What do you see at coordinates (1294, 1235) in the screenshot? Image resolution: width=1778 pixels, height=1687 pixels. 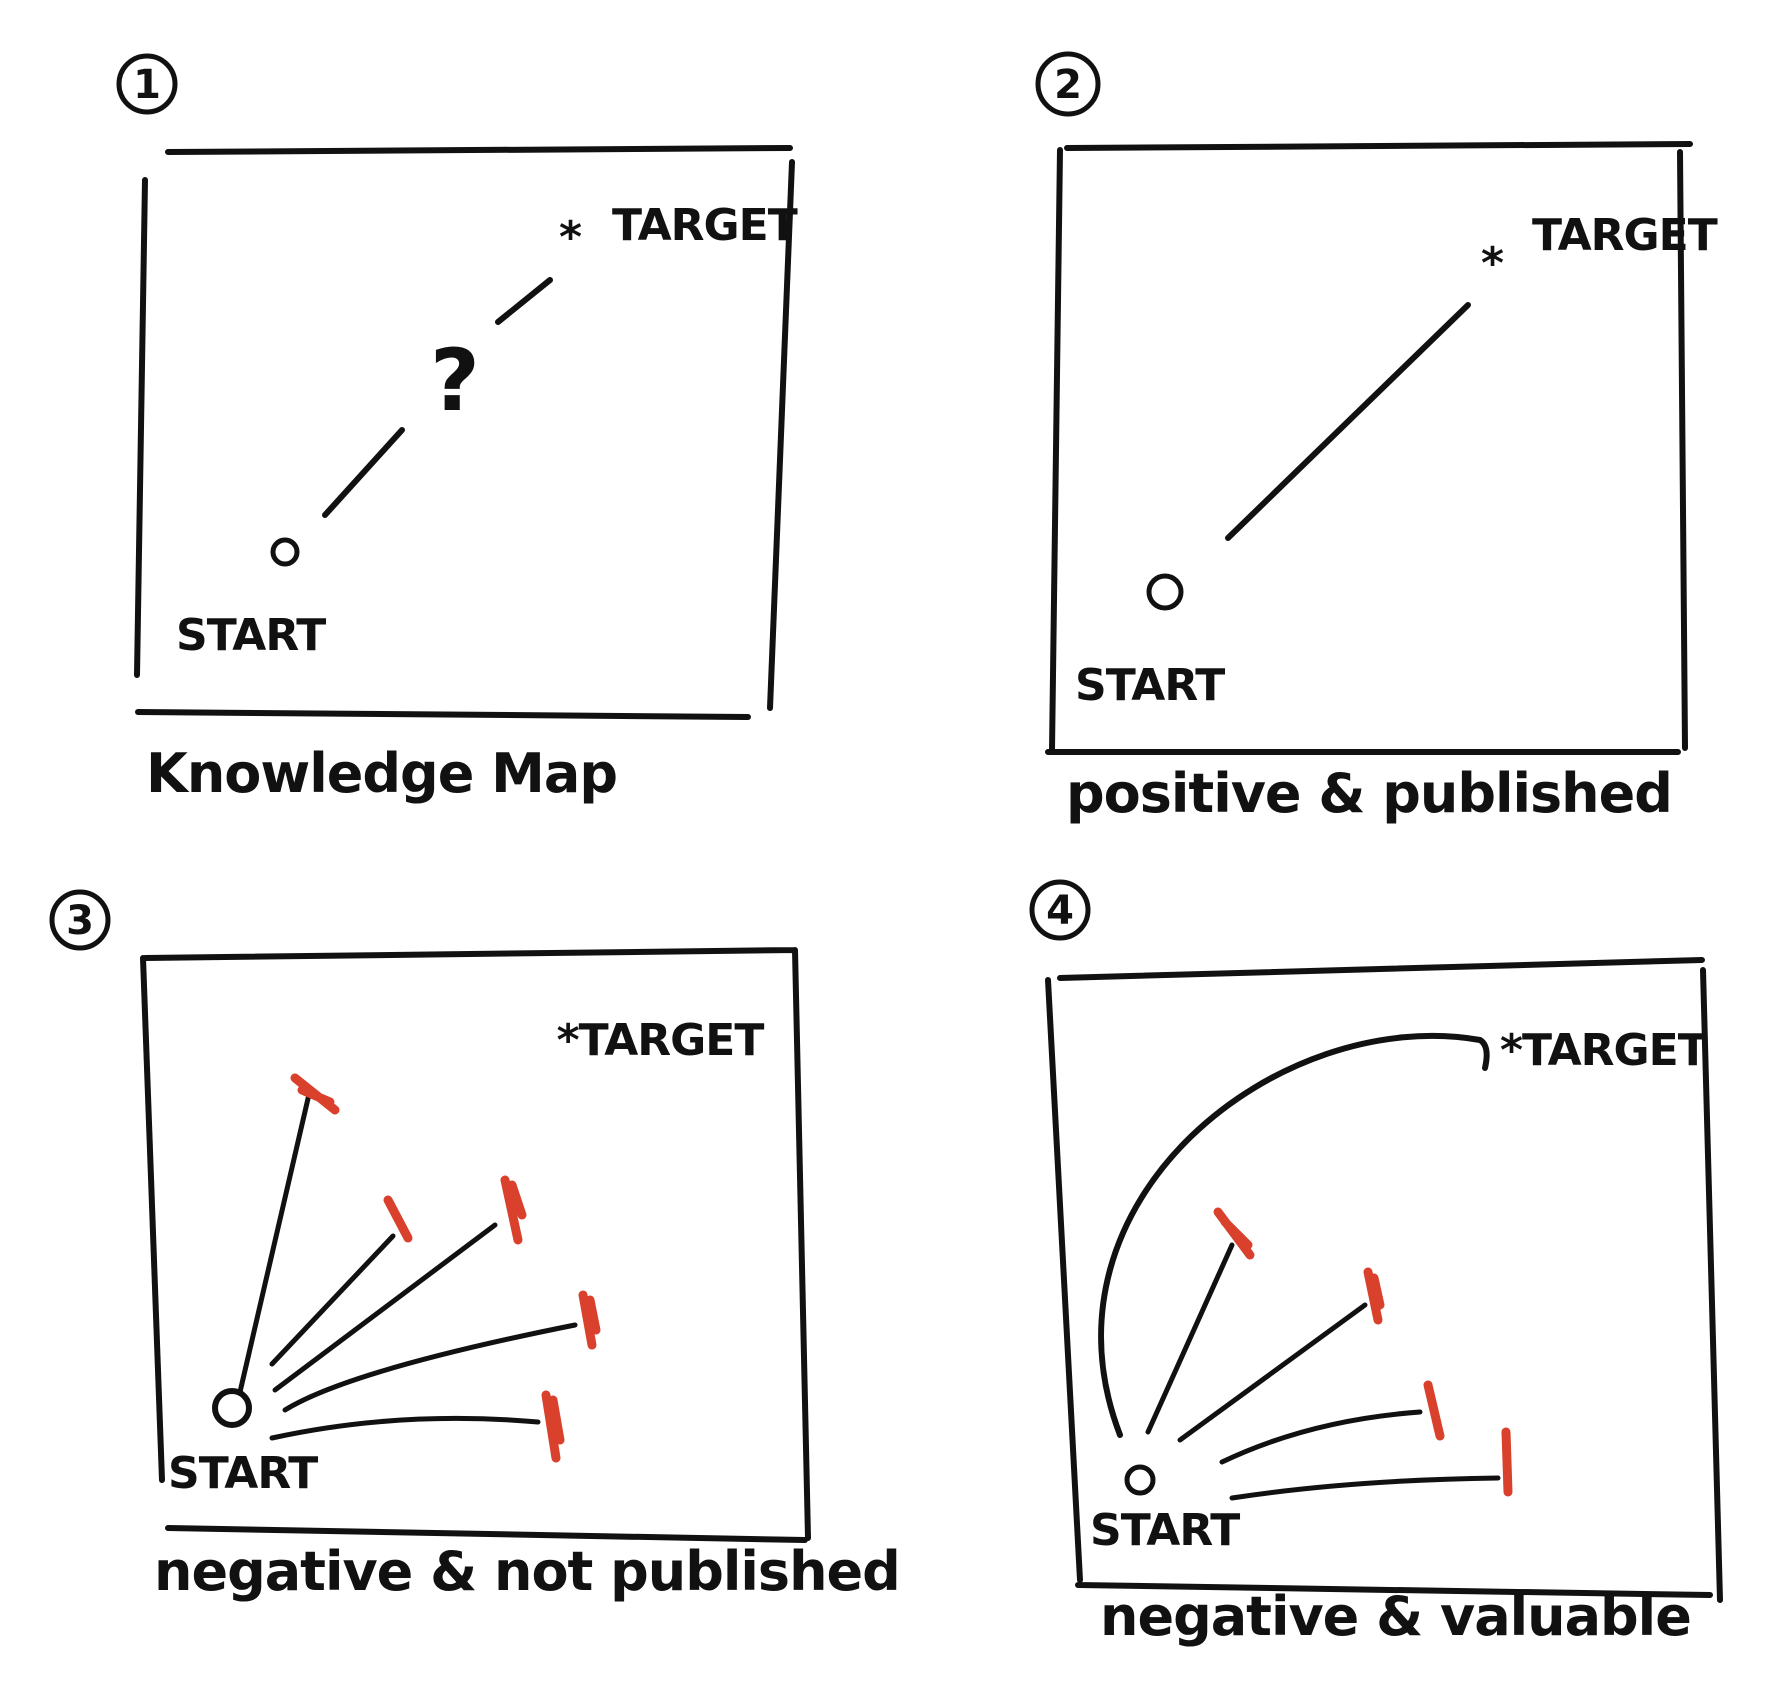 I see `curved-success-path` at bounding box center [1294, 1235].